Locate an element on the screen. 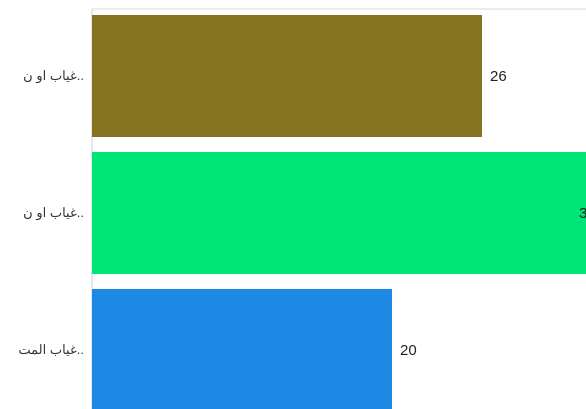 The image size is (586, 409). category-label-3: غياب المت.. is located at coordinates (51, 349).